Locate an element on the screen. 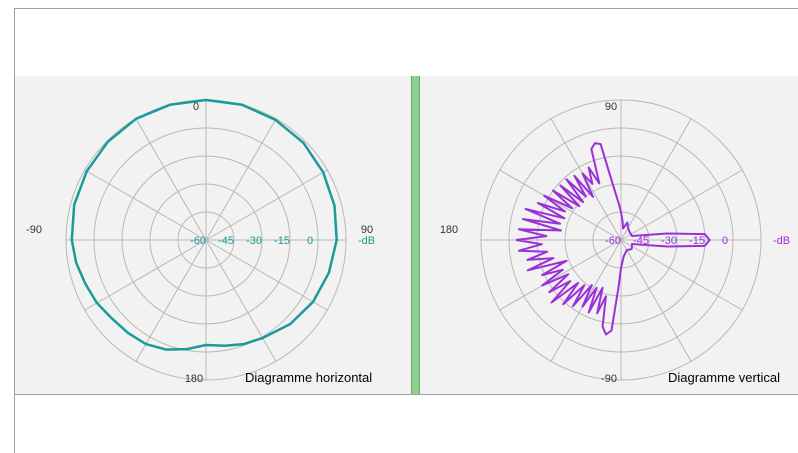 The width and height of the screenshot is (798, 453). data-series-line is located at coordinates (613, 239).